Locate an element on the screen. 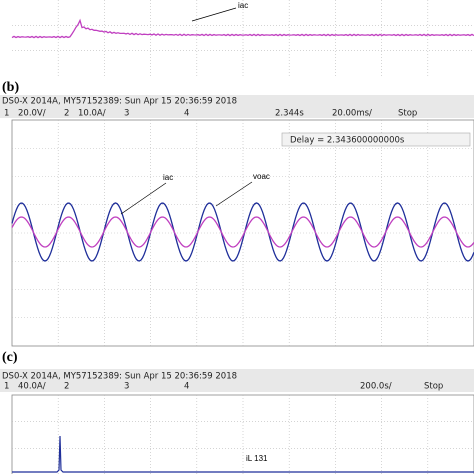  delay-readout: 2.344s is located at coordinates (289, 114).